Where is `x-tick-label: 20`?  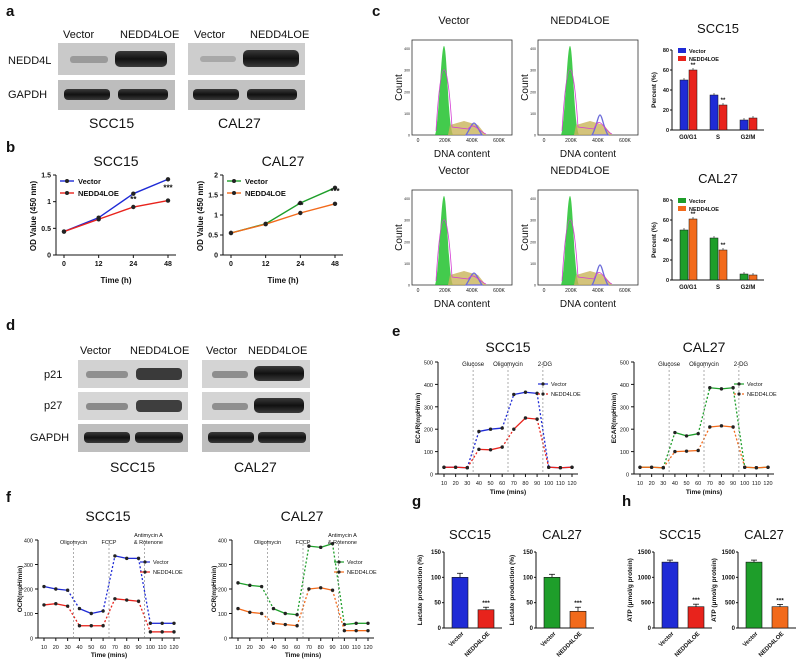
x-tick-label: 20 is located at coordinates (456, 484).